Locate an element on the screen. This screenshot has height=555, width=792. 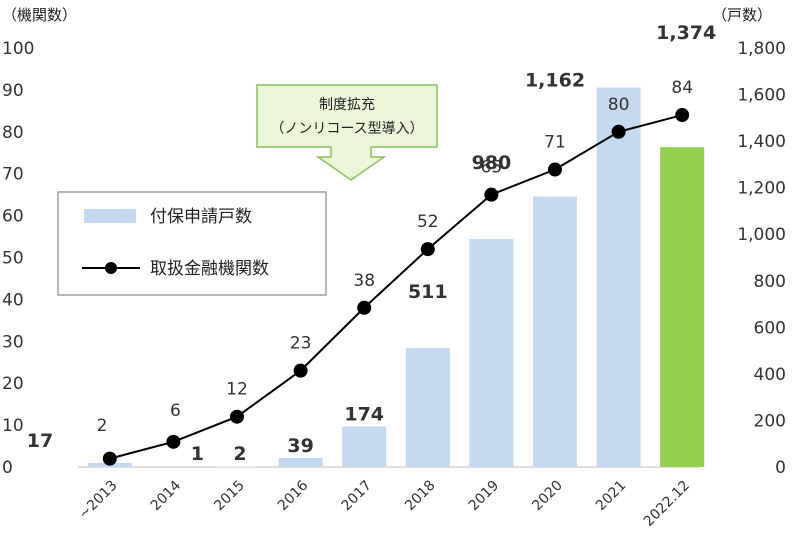
left-axis-unit: （機関数） is located at coordinates (39, 15).